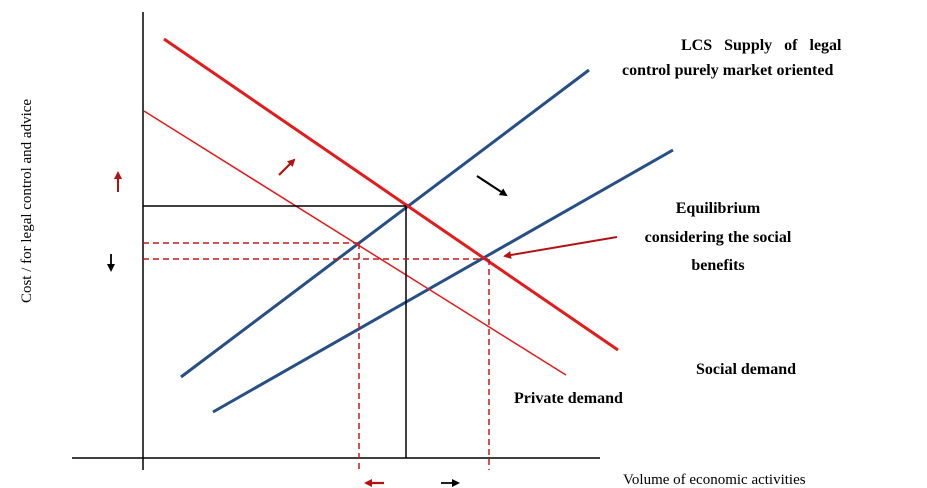 The width and height of the screenshot is (927, 488). I want to click on demand-shift-arrow-icon, so click(287, 167).